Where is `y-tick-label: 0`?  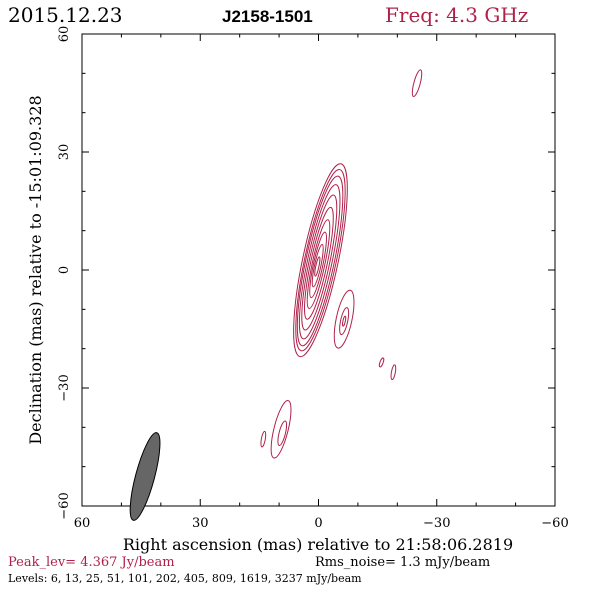
y-tick-label: 0 is located at coordinates (64, 270).